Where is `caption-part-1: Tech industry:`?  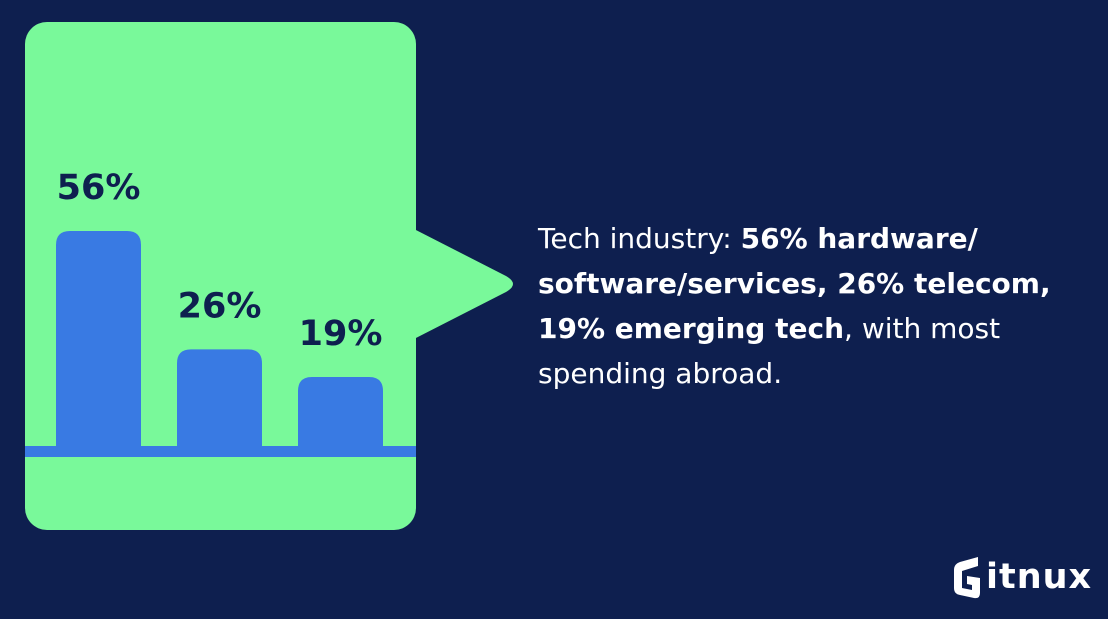
caption-part-1: Tech industry: is located at coordinates (639, 238).